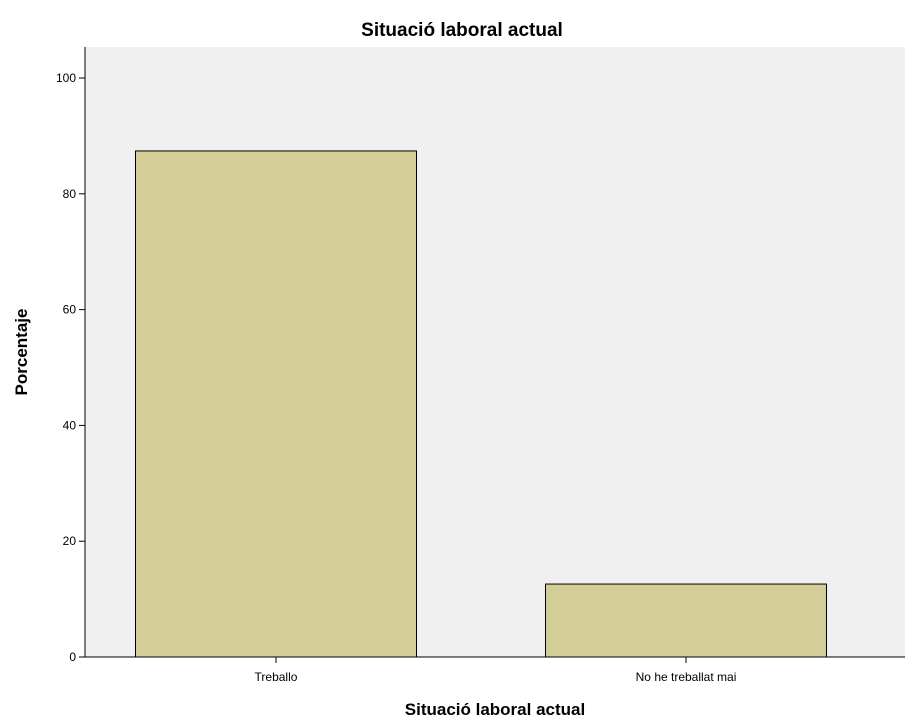  I want to click on y-axis: 0 20 40 60 80 100, so click(71, 355).